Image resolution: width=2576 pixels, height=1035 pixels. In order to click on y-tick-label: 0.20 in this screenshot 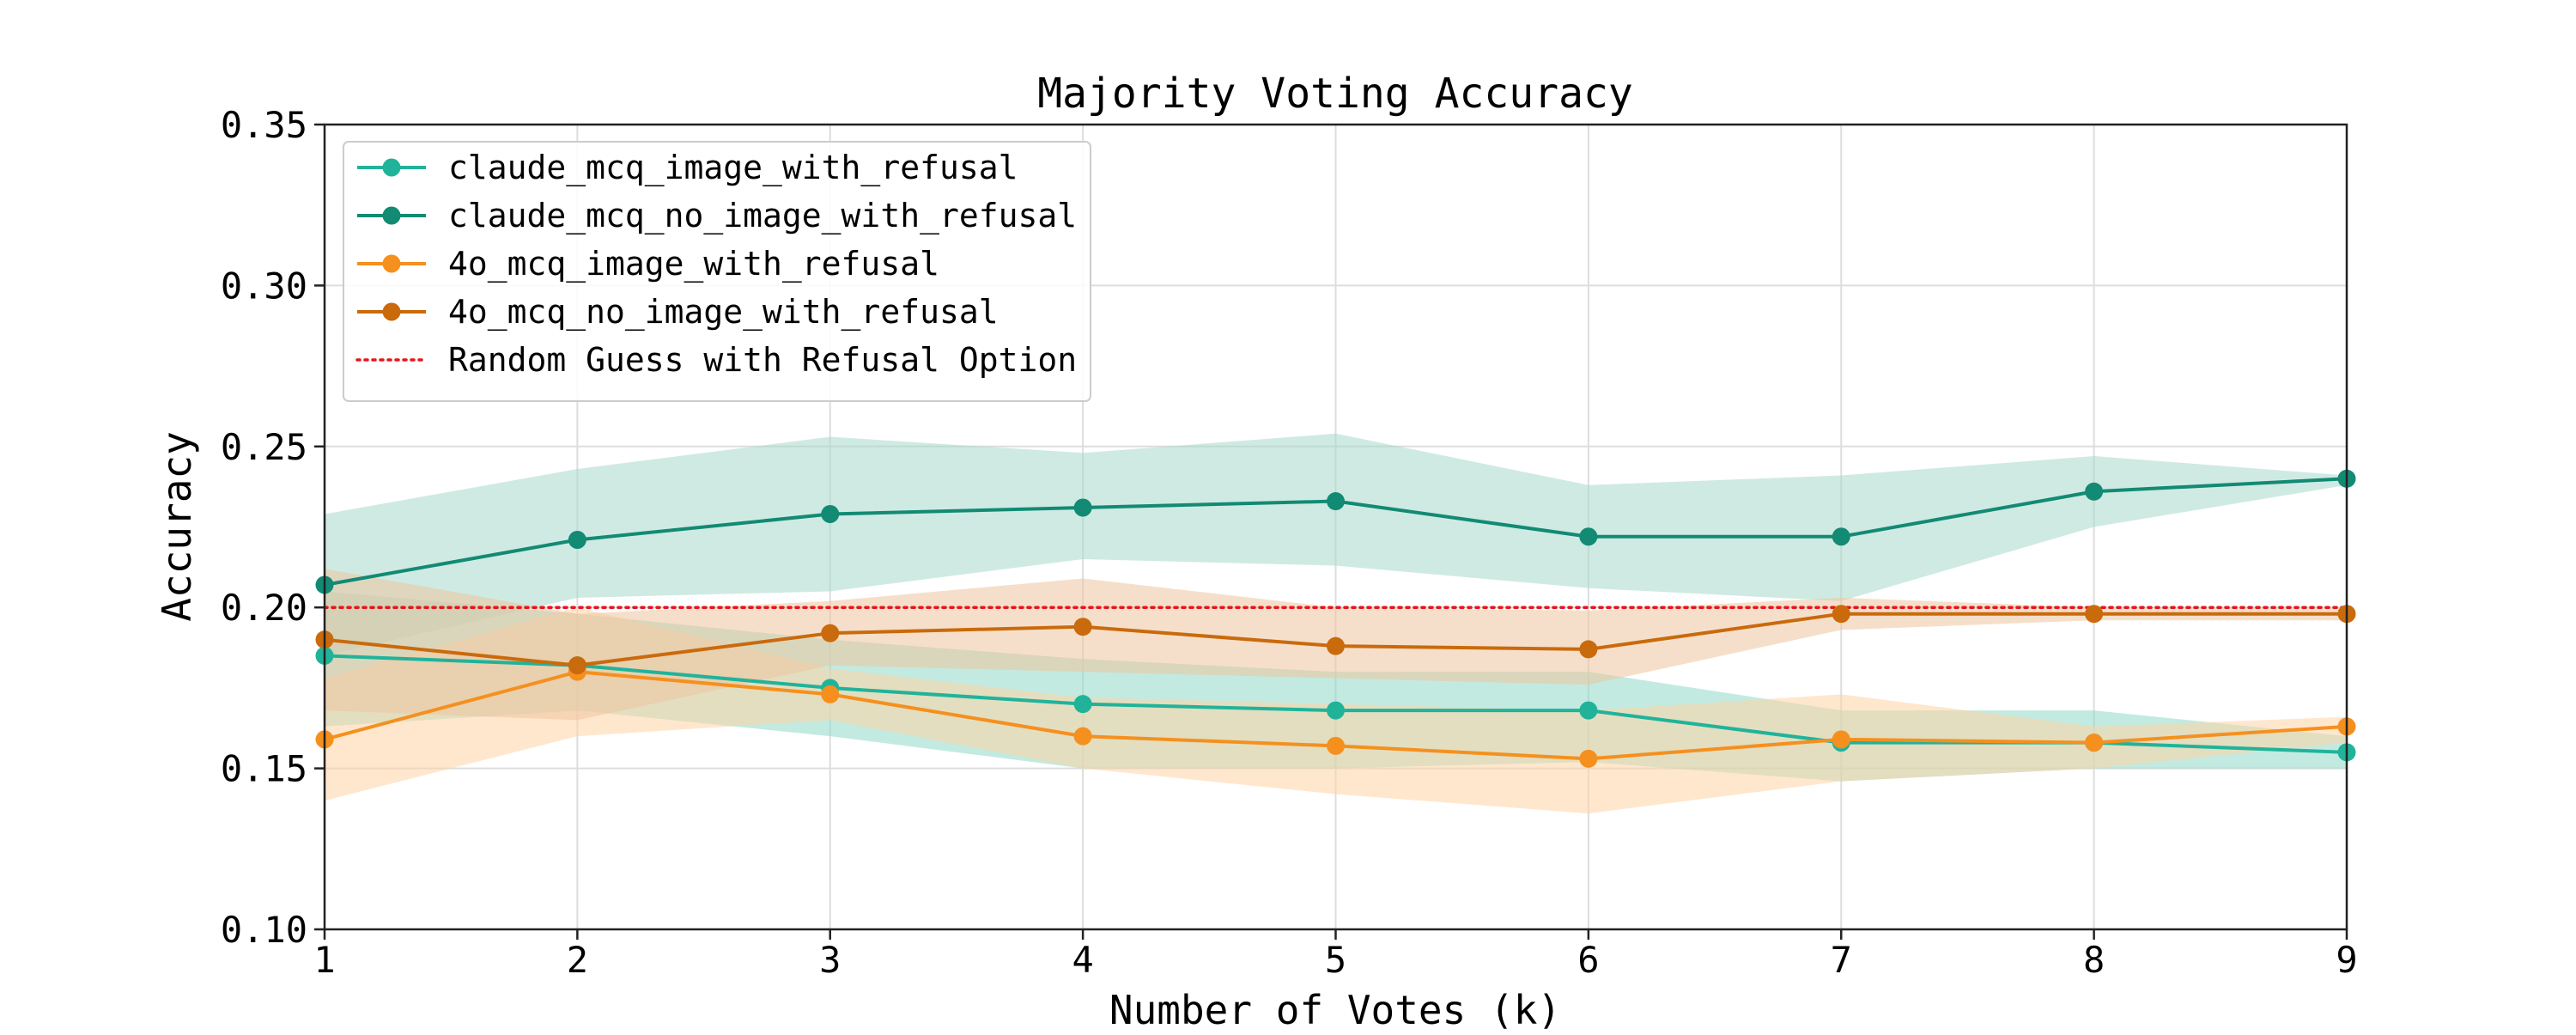, I will do `click(264, 608)`.